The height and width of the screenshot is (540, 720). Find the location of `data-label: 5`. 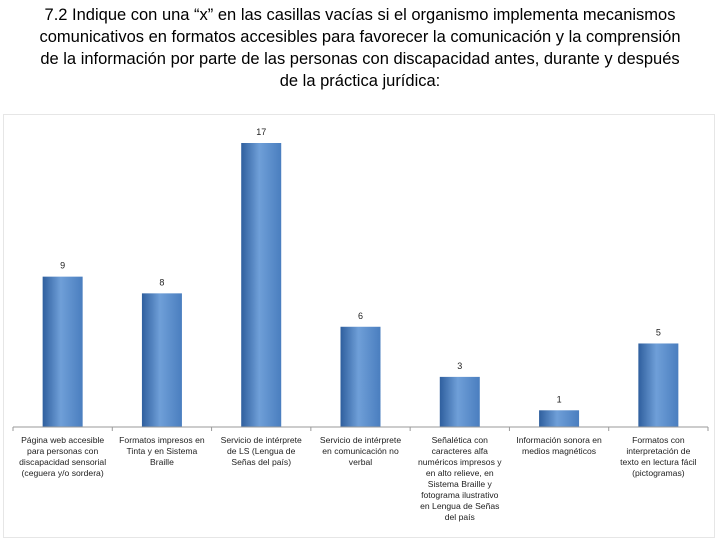

data-label: 5 is located at coordinates (658, 332).